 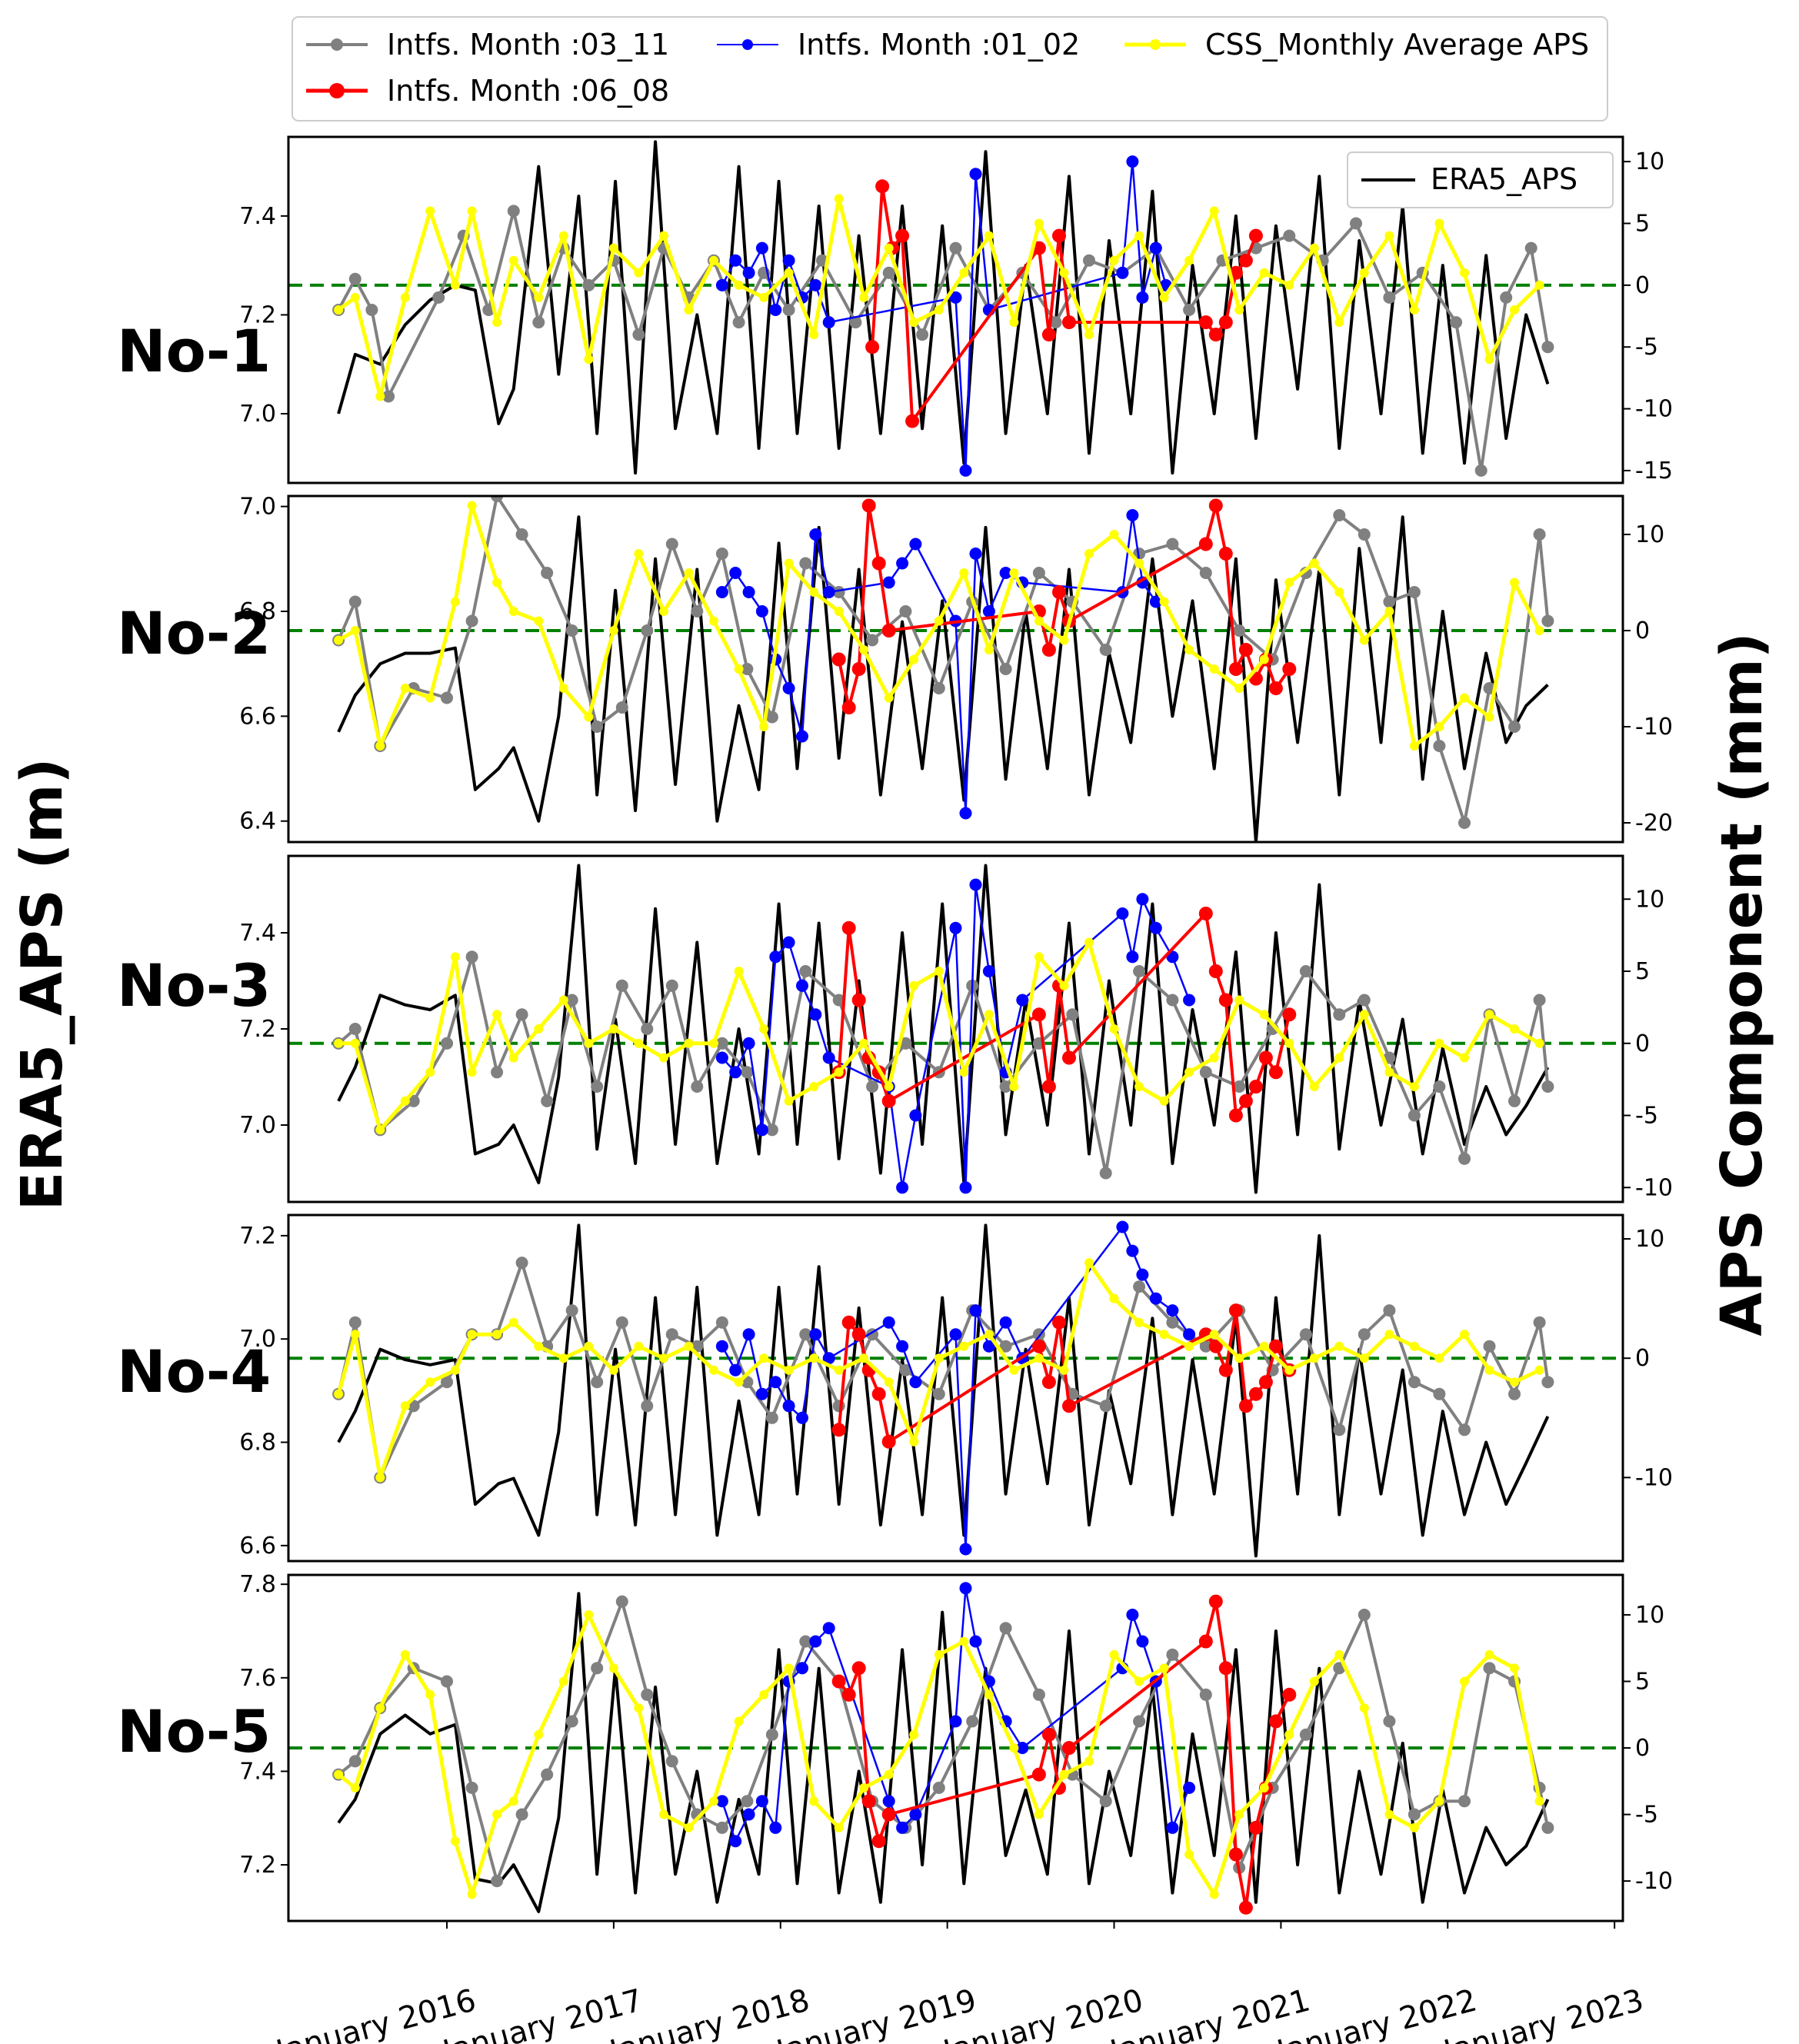 I want to click on panel-2: 6.4 6.6 6.8 7.0 -20 -10 0 10 No-2, so click(x=895, y=669).